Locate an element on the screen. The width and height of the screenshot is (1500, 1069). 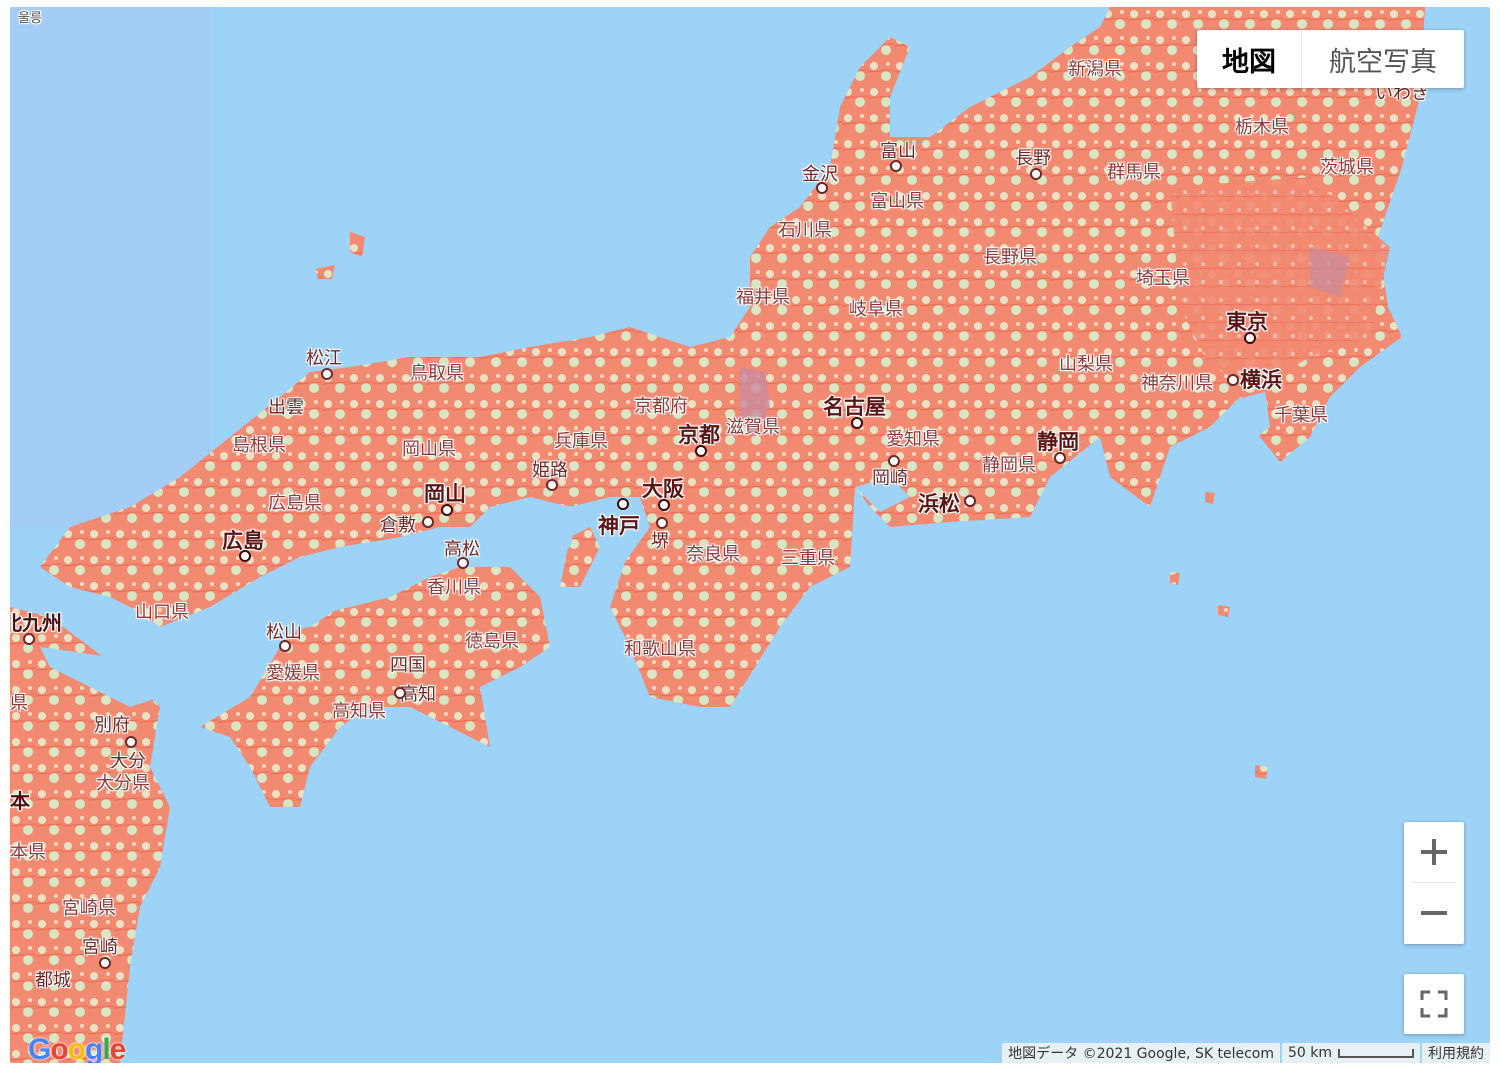
label-yokohama: 横浜 is located at coordinates (1261, 380).